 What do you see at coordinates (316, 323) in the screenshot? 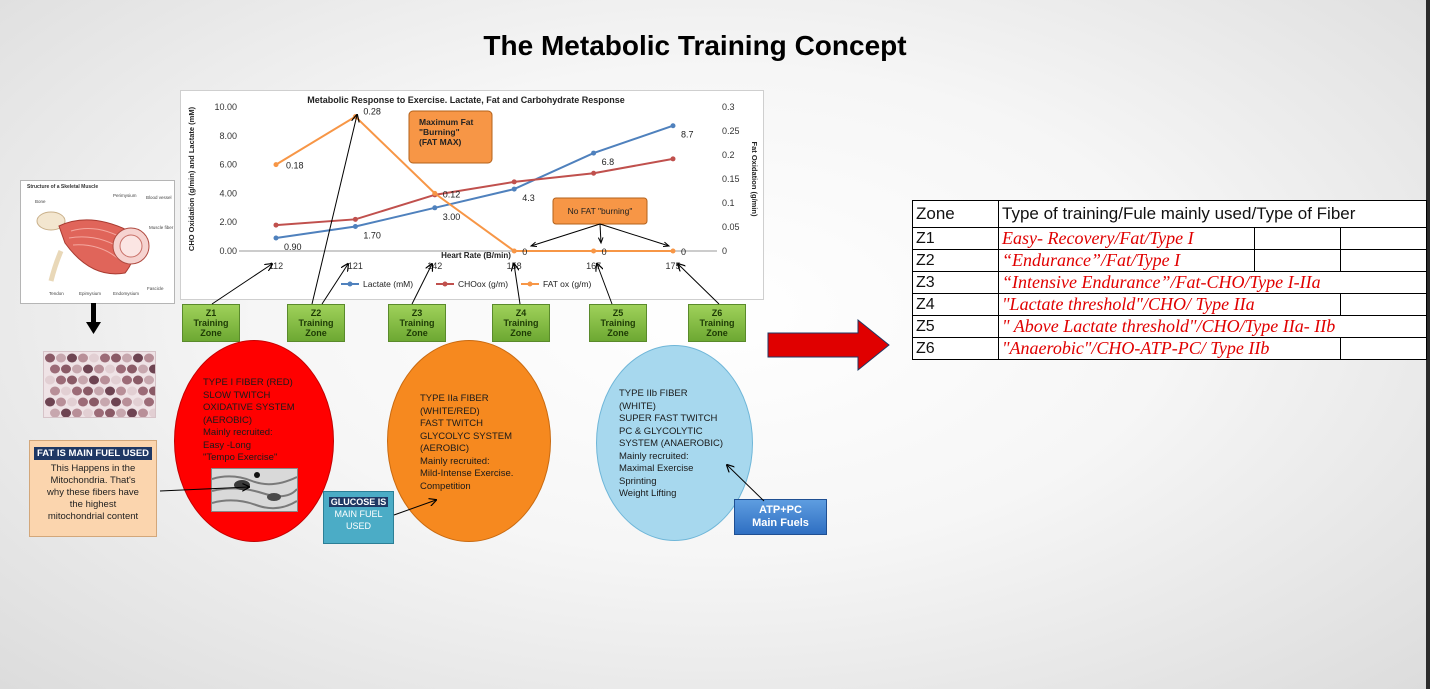
I see `zone-box-z2: Z2 Training Zone` at bounding box center [316, 323].